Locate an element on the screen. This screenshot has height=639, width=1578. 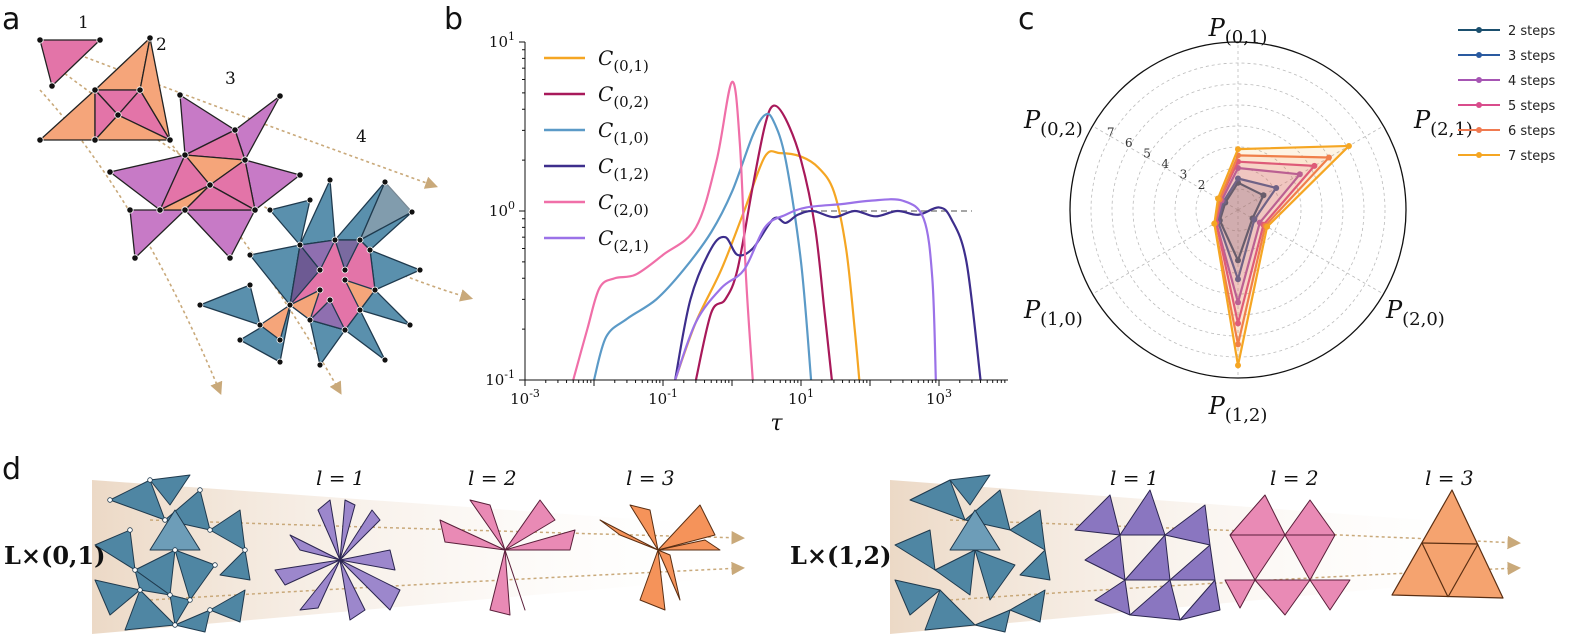
radar-axis-label-1: P(2,1) is located at coordinates (1443, 123).